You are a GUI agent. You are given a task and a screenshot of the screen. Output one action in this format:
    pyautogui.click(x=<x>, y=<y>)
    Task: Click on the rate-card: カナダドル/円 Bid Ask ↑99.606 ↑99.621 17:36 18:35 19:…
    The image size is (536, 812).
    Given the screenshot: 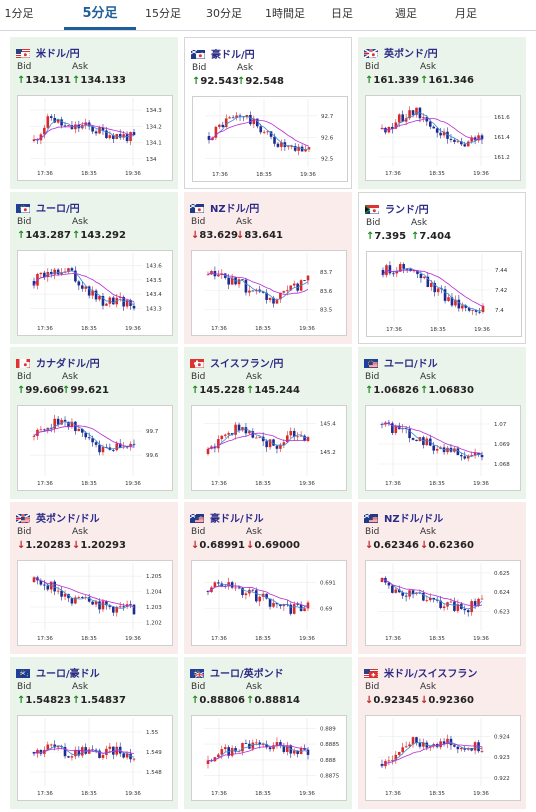 What is the action you would take?
    pyautogui.click(x=94, y=423)
    